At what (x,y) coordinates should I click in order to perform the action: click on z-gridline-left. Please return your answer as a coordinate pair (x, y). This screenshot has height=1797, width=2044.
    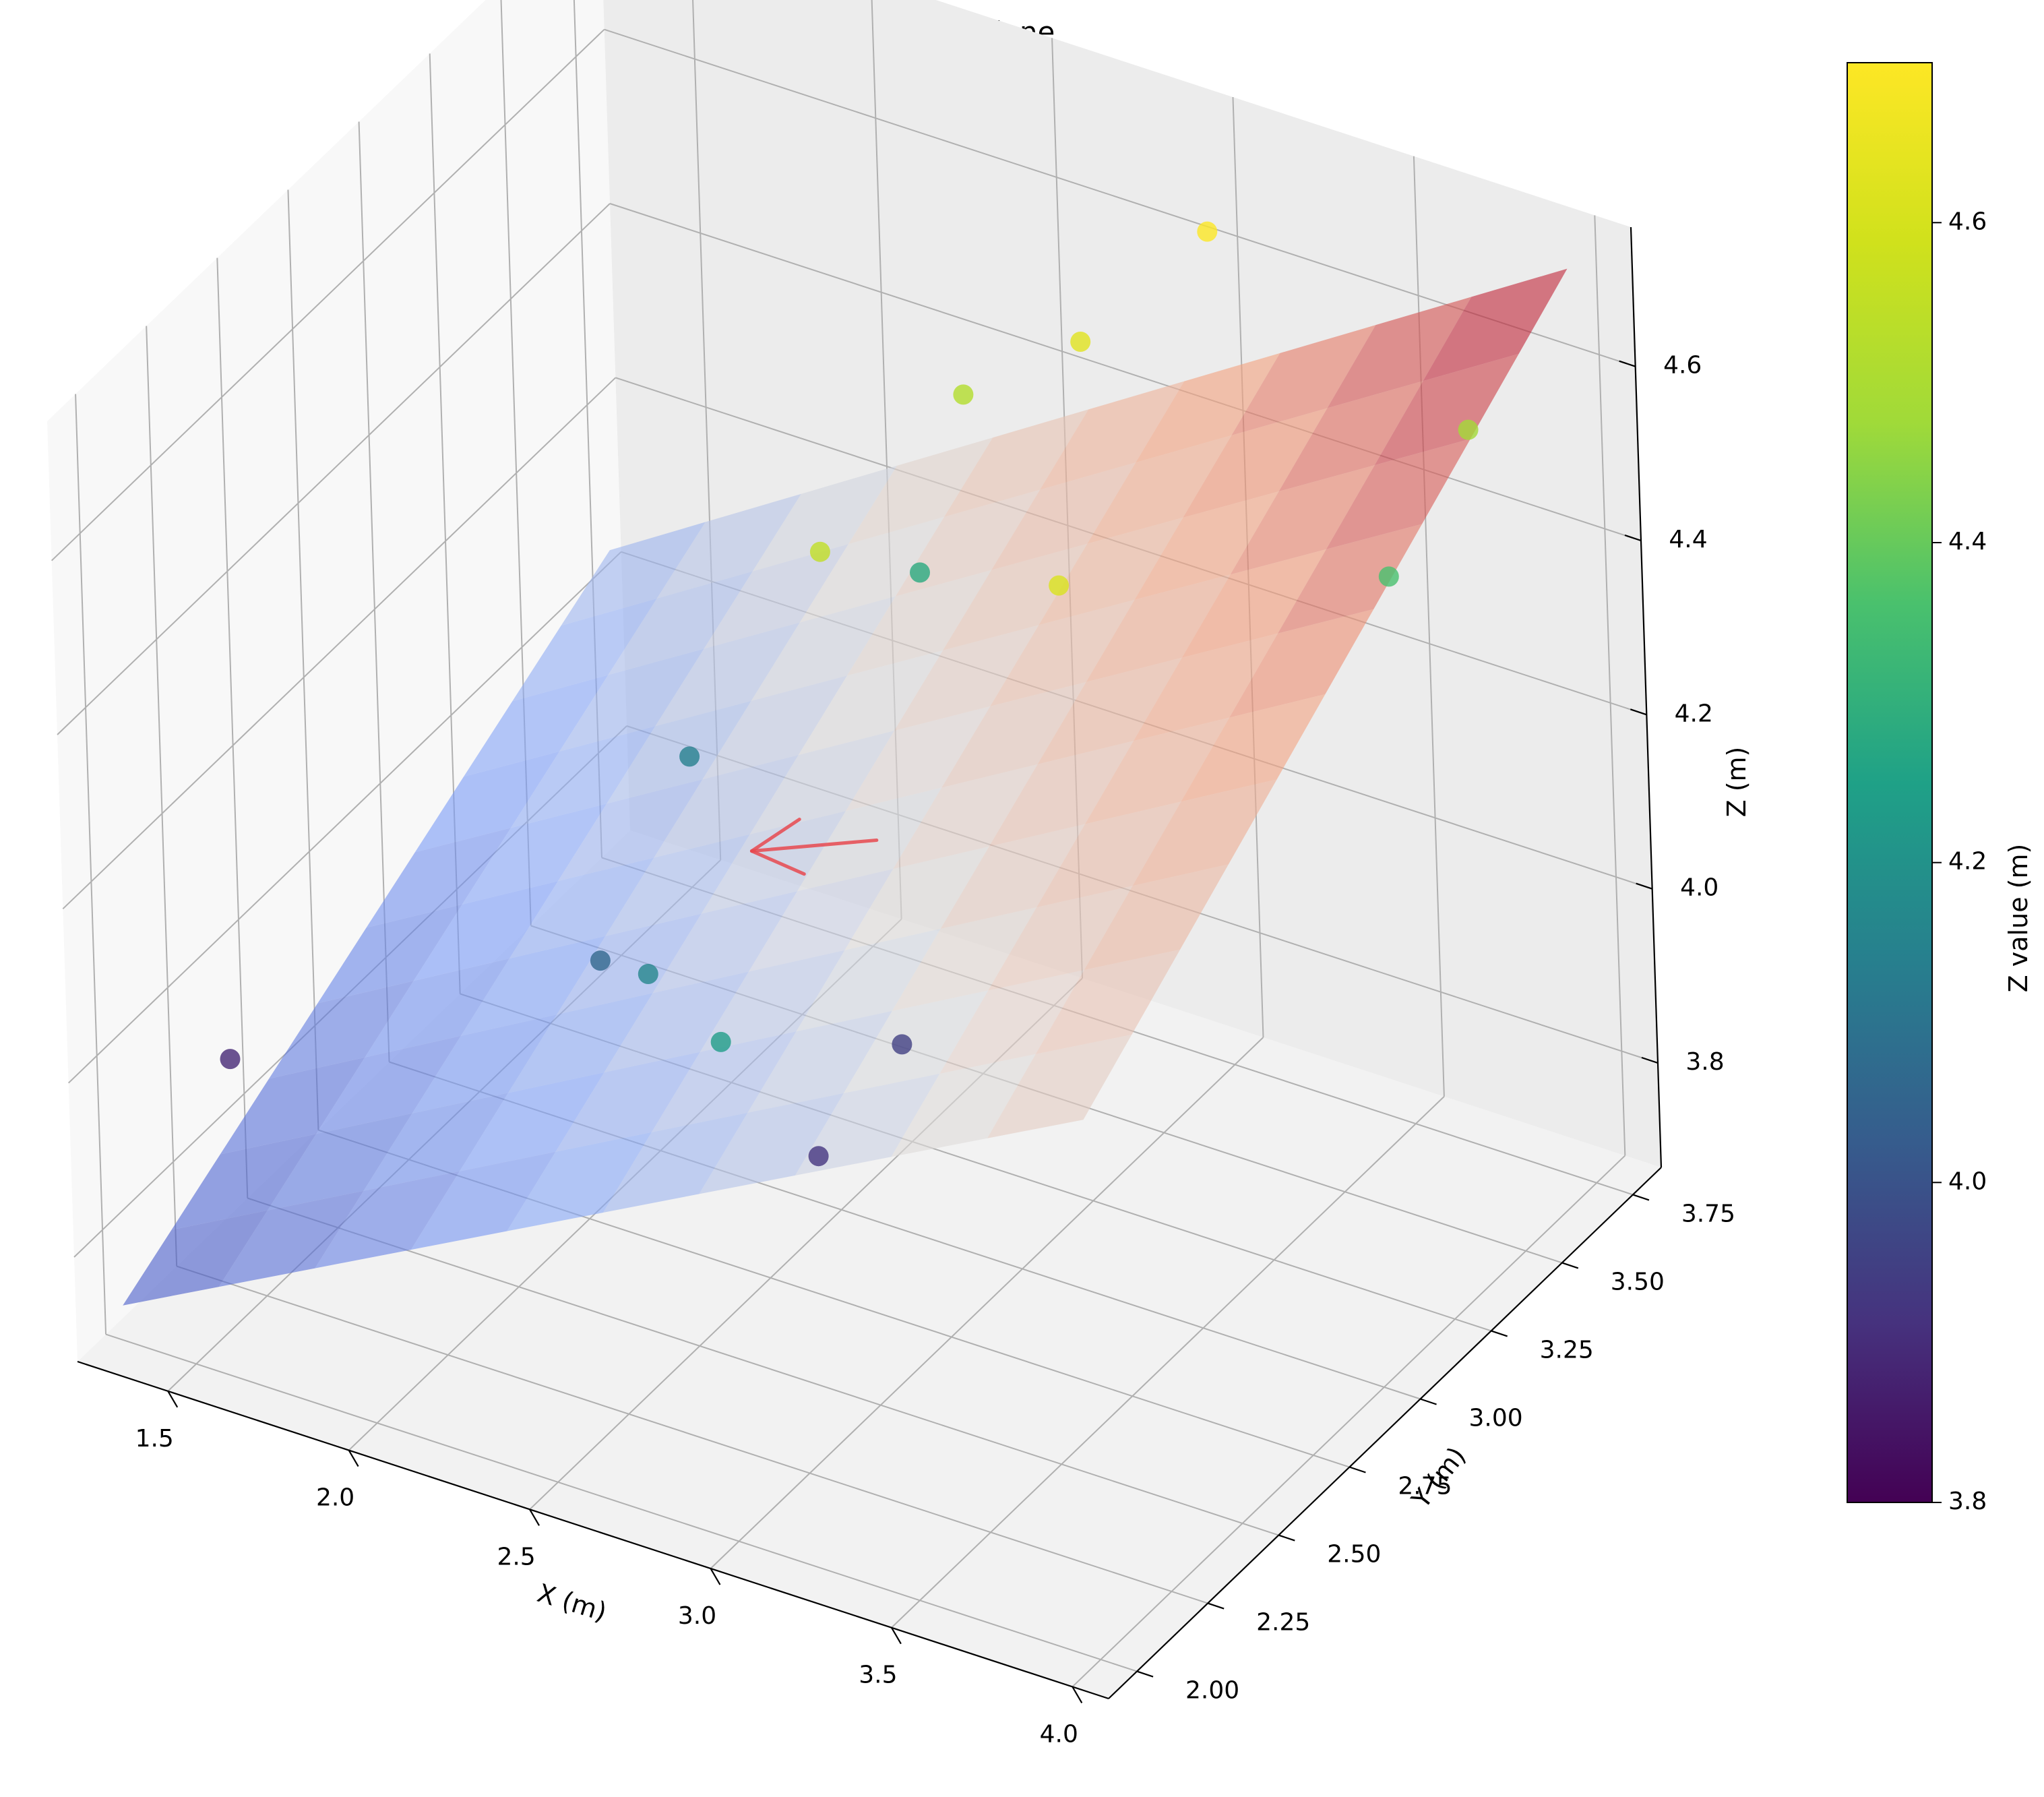
    Looking at the image, I should click on (344, 817).